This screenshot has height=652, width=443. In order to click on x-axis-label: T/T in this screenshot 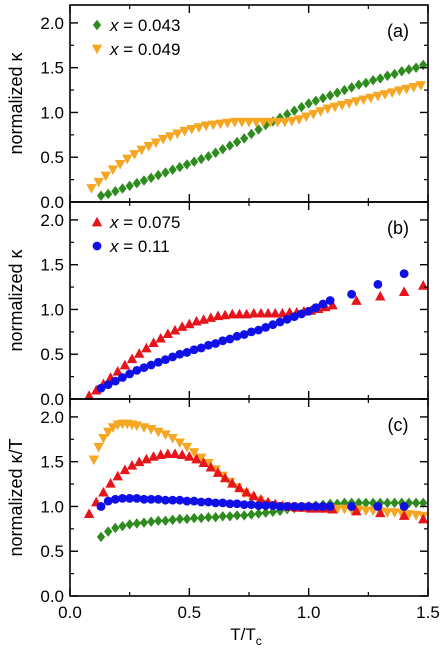, I will do `click(243, 634)`.